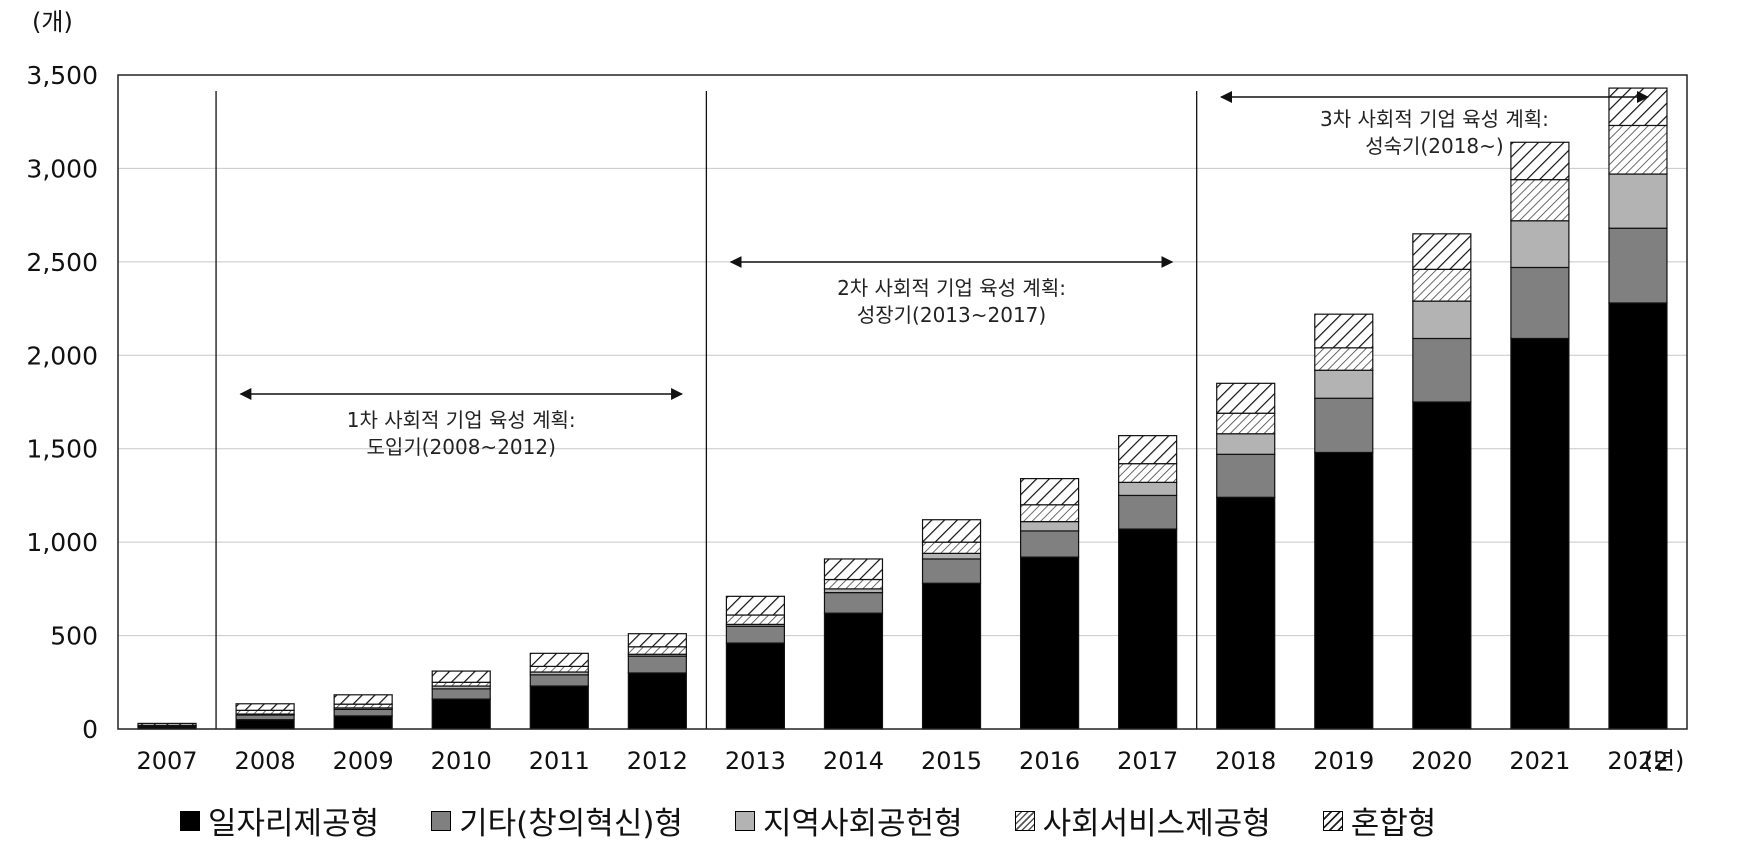  Describe the element at coordinates (853, 761) in the screenshot. I see `x-tick-label: 2014` at that location.